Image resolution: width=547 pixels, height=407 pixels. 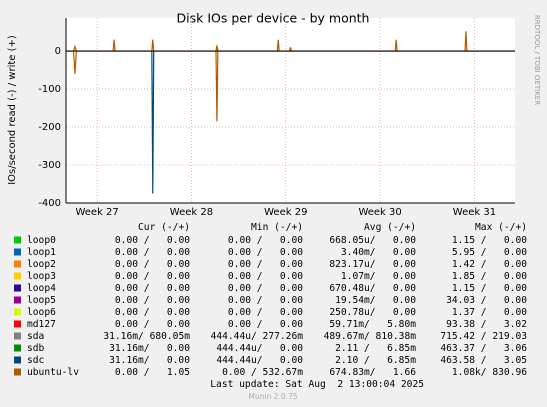 I want to click on legend-stat: 59.71m/ 5.80m, so click(x=372, y=324).